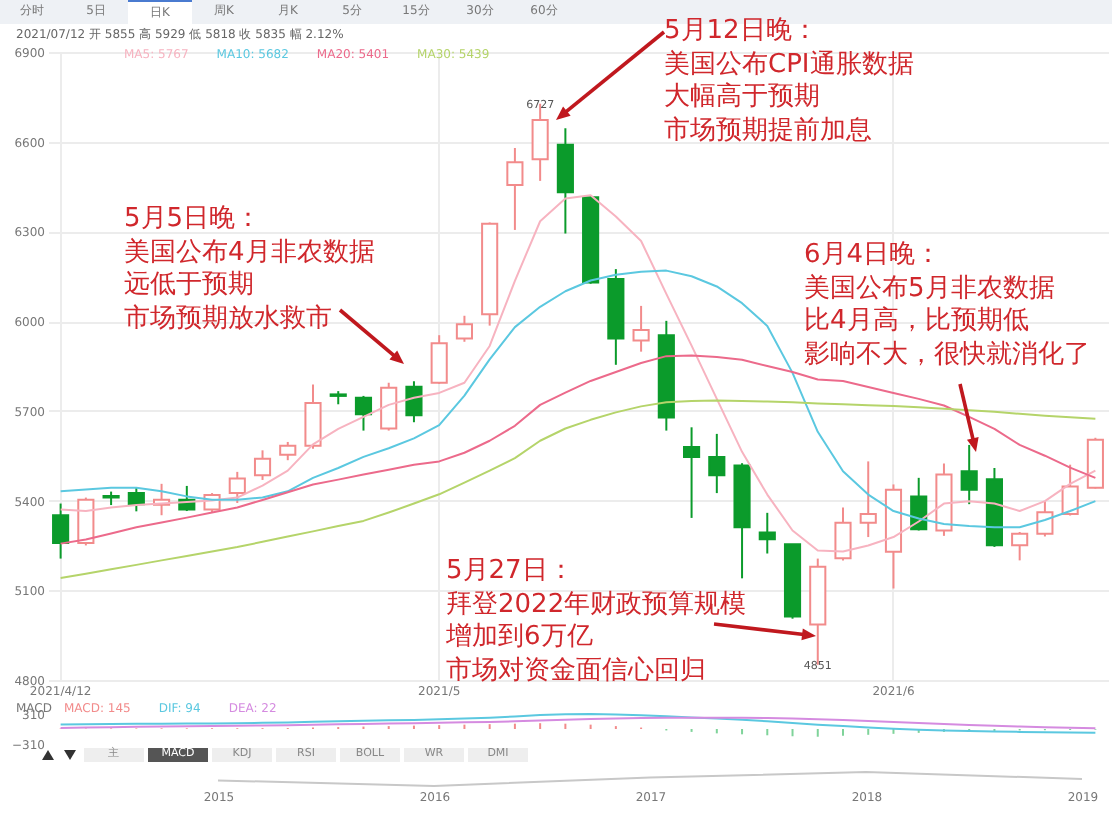 Image resolution: width=1112 pixels, height=814 pixels. What do you see at coordinates (929, 289) in the screenshot?
I see `annotation: 美国公布5月非农数据` at bounding box center [929, 289].